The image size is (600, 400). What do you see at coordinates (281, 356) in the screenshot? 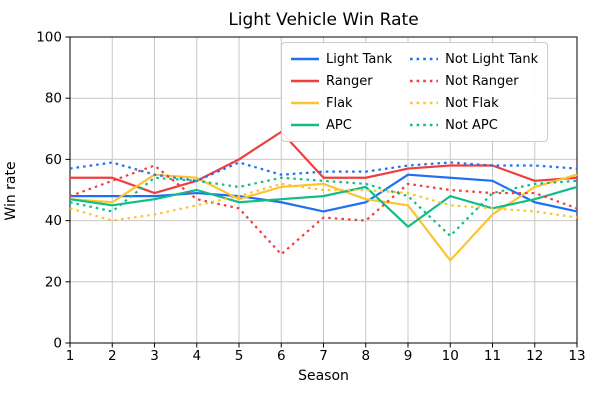
I see `x-tick-label: 6` at bounding box center [281, 356].